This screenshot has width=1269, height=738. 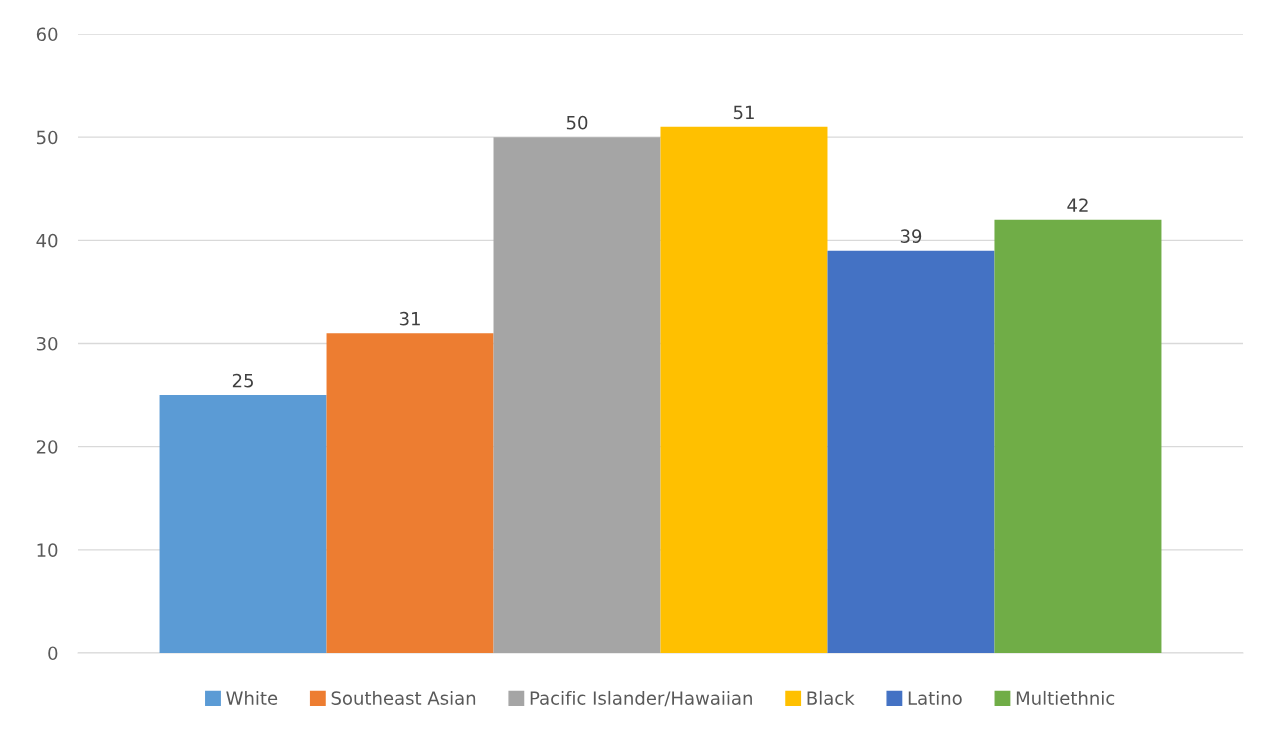 What do you see at coordinates (47, 550) in the screenshot?
I see `y-tick-label: 10` at bounding box center [47, 550].